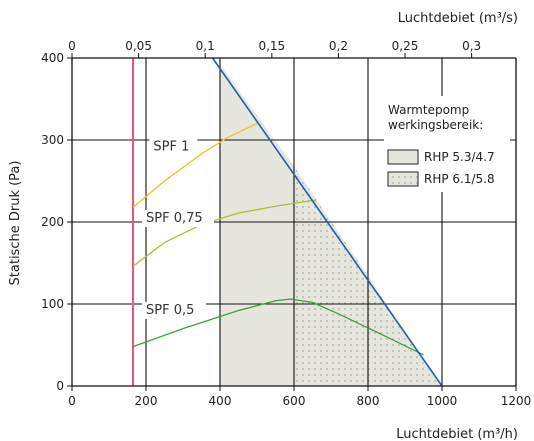  What do you see at coordinates (294, 401) in the screenshot?
I see `x-bottom-tick-label-600: 600` at bounding box center [294, 401].